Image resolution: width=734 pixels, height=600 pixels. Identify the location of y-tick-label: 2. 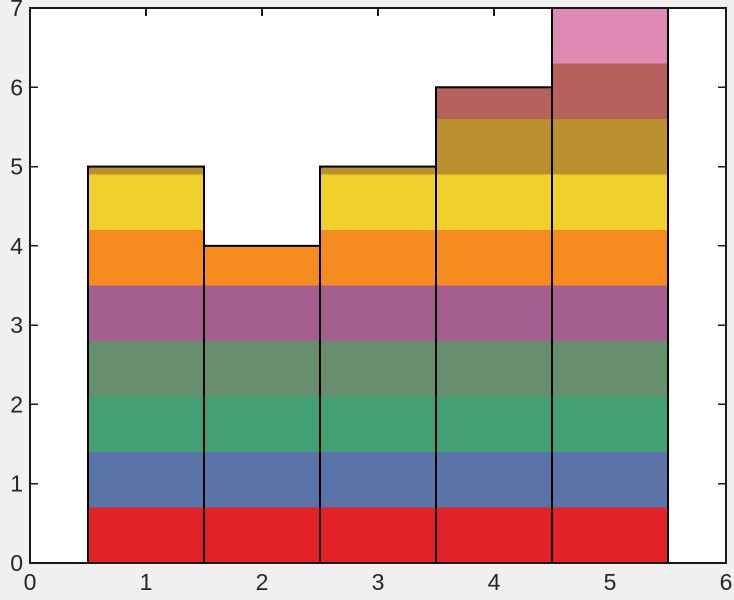
(16, 404).